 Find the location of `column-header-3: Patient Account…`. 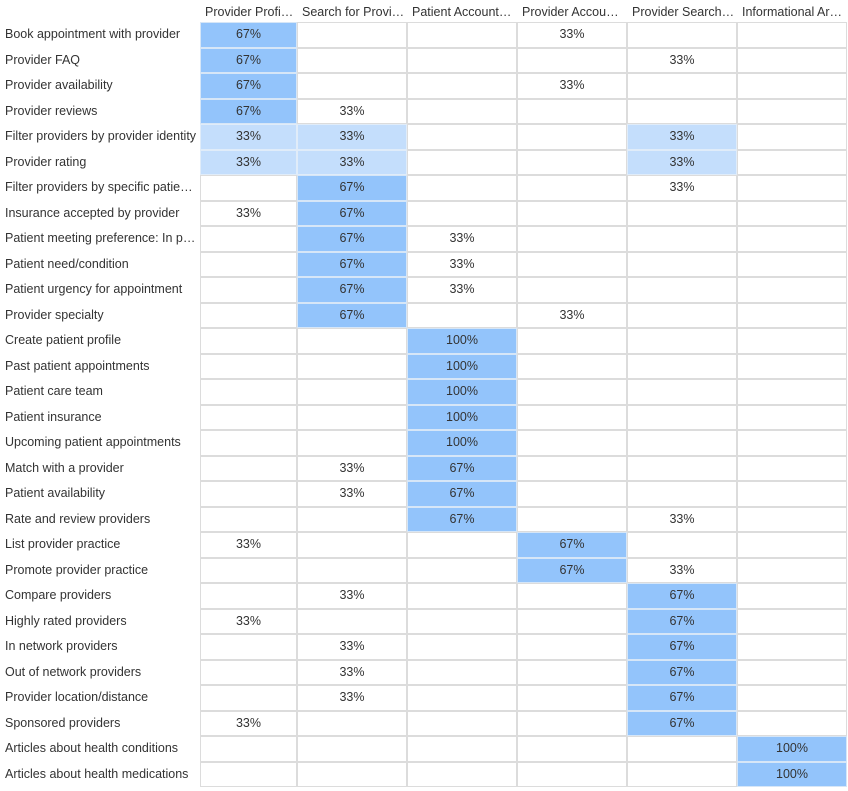

column-header-3: Patient Account… is located at coordinates (462, 12).